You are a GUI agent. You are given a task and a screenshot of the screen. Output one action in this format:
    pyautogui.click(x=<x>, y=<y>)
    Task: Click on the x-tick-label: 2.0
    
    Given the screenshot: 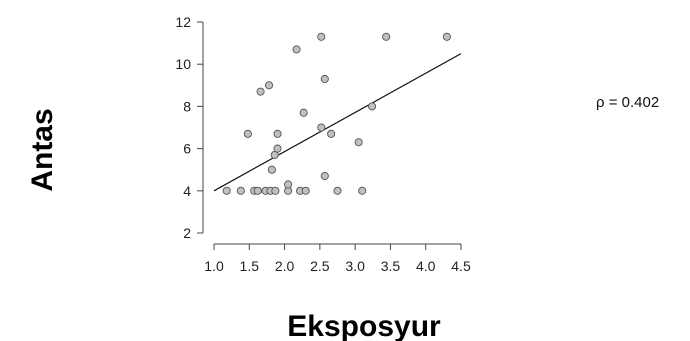 What is the action you would take?
    pyautogui.click(x=285, y=266)
    